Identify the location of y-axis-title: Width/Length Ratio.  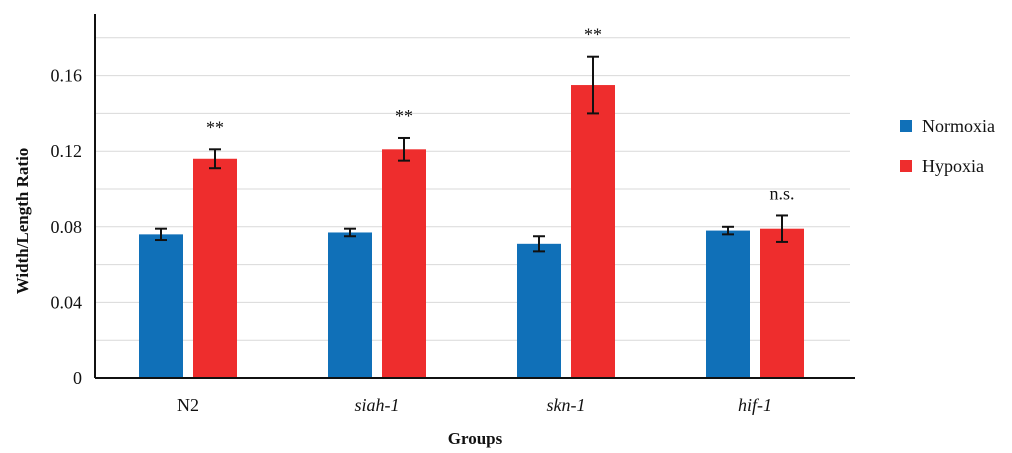
(22, 221).